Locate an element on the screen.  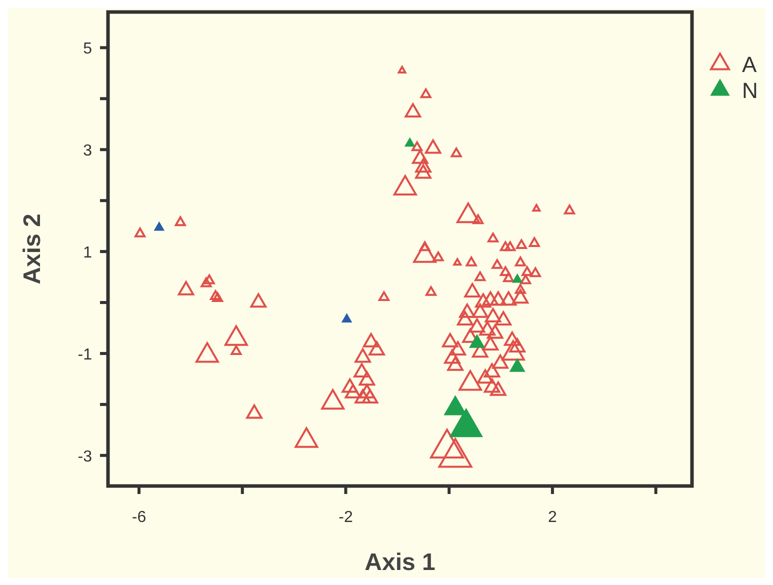
y-tick-label: 3 is located at coordinates (87, 151).